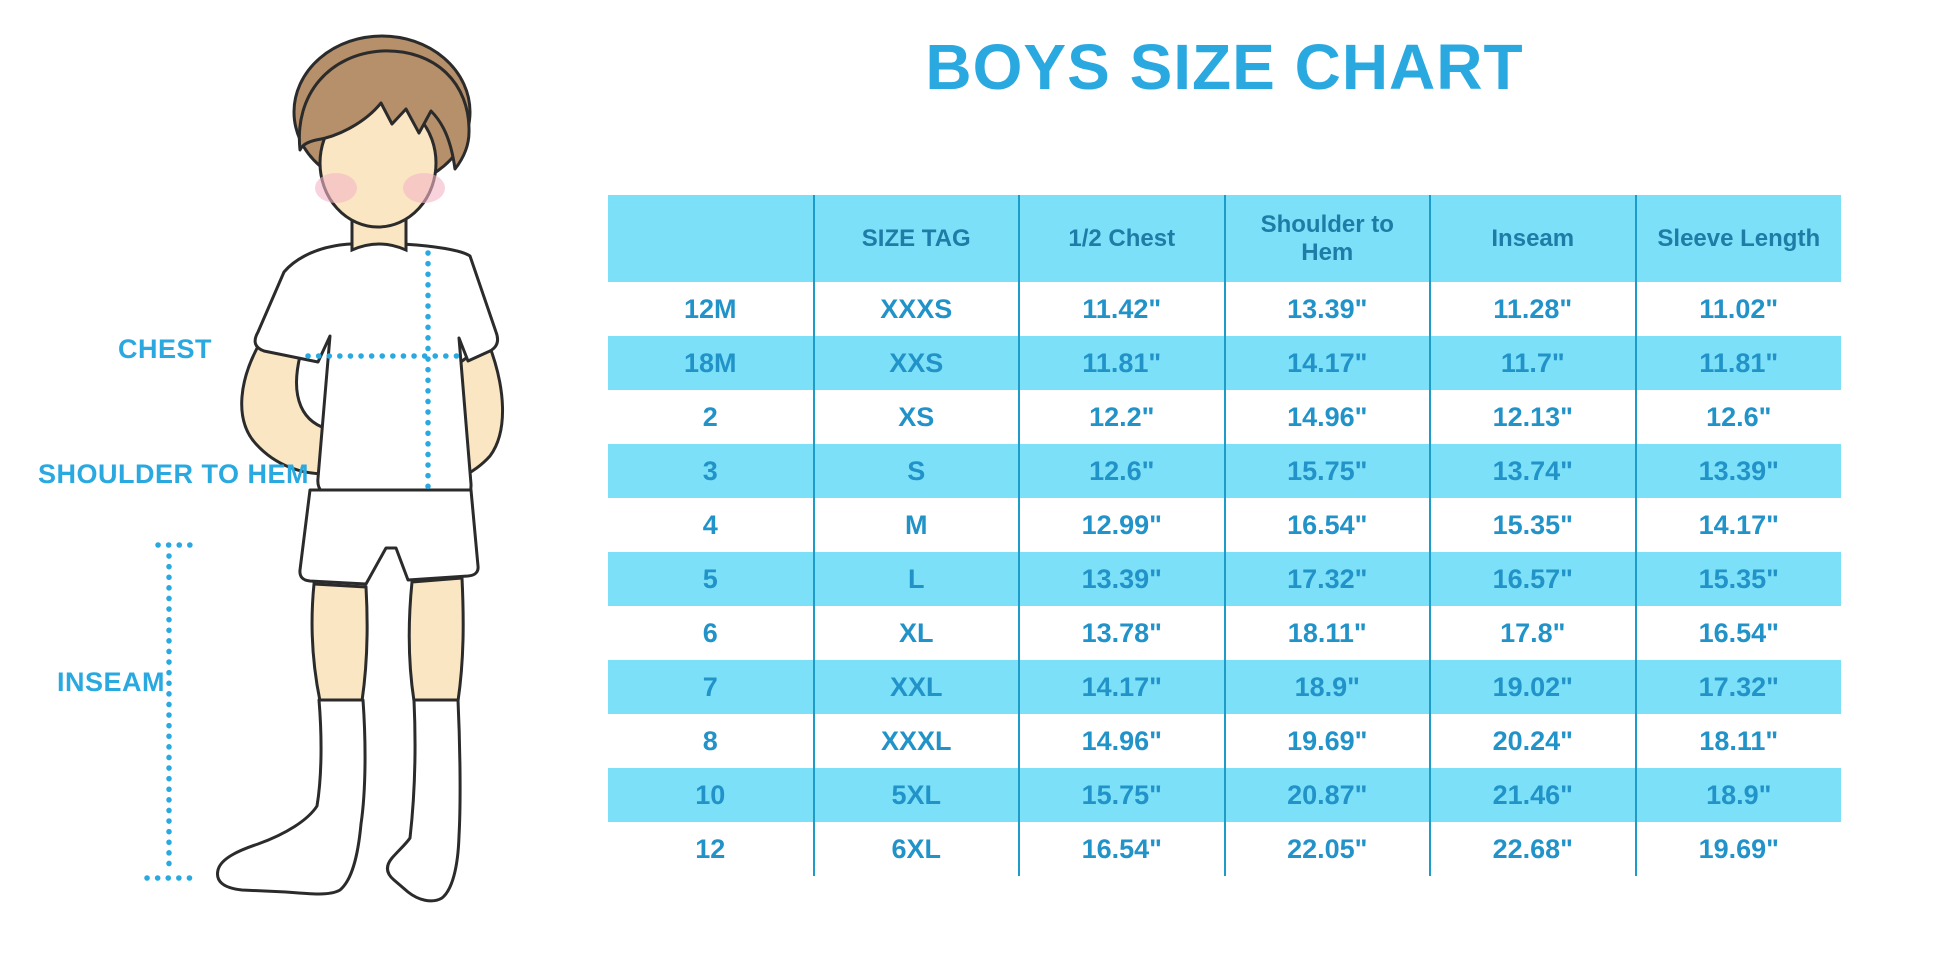 This screenshot has width=1946, height=973. I want to click on measurement-cell: 12.99", so click(1121, 525).